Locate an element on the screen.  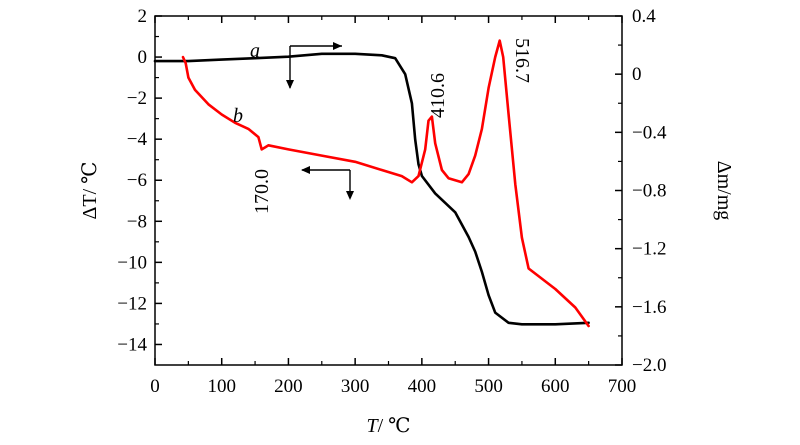
x-tick-label: 0 is located at coordinates (155, 386).